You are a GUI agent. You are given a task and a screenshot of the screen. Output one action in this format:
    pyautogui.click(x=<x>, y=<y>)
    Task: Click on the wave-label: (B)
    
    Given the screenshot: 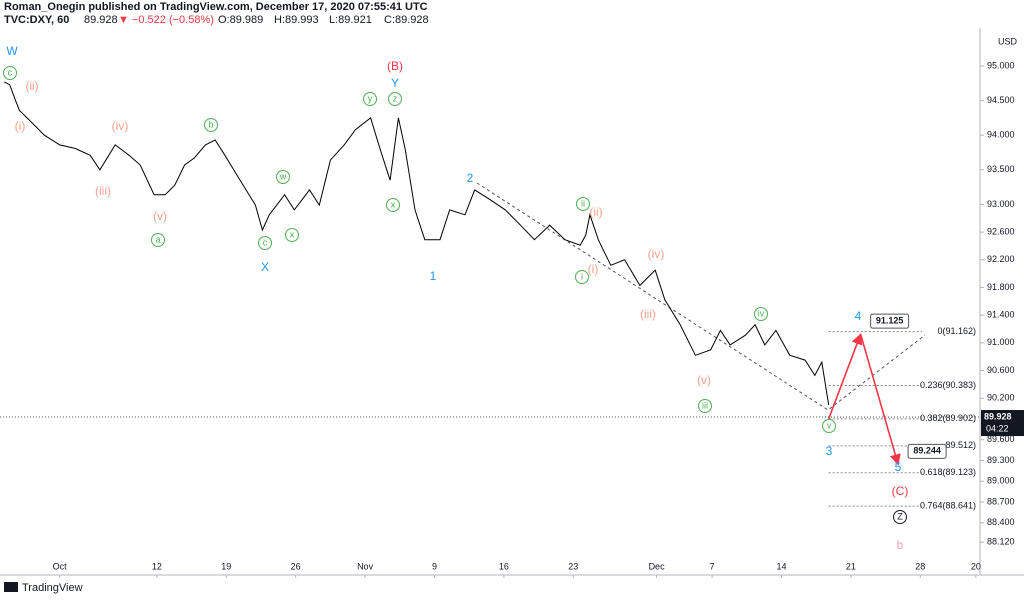 What is the action you would take?
    pyautogui.click(x=395, y=66)
    